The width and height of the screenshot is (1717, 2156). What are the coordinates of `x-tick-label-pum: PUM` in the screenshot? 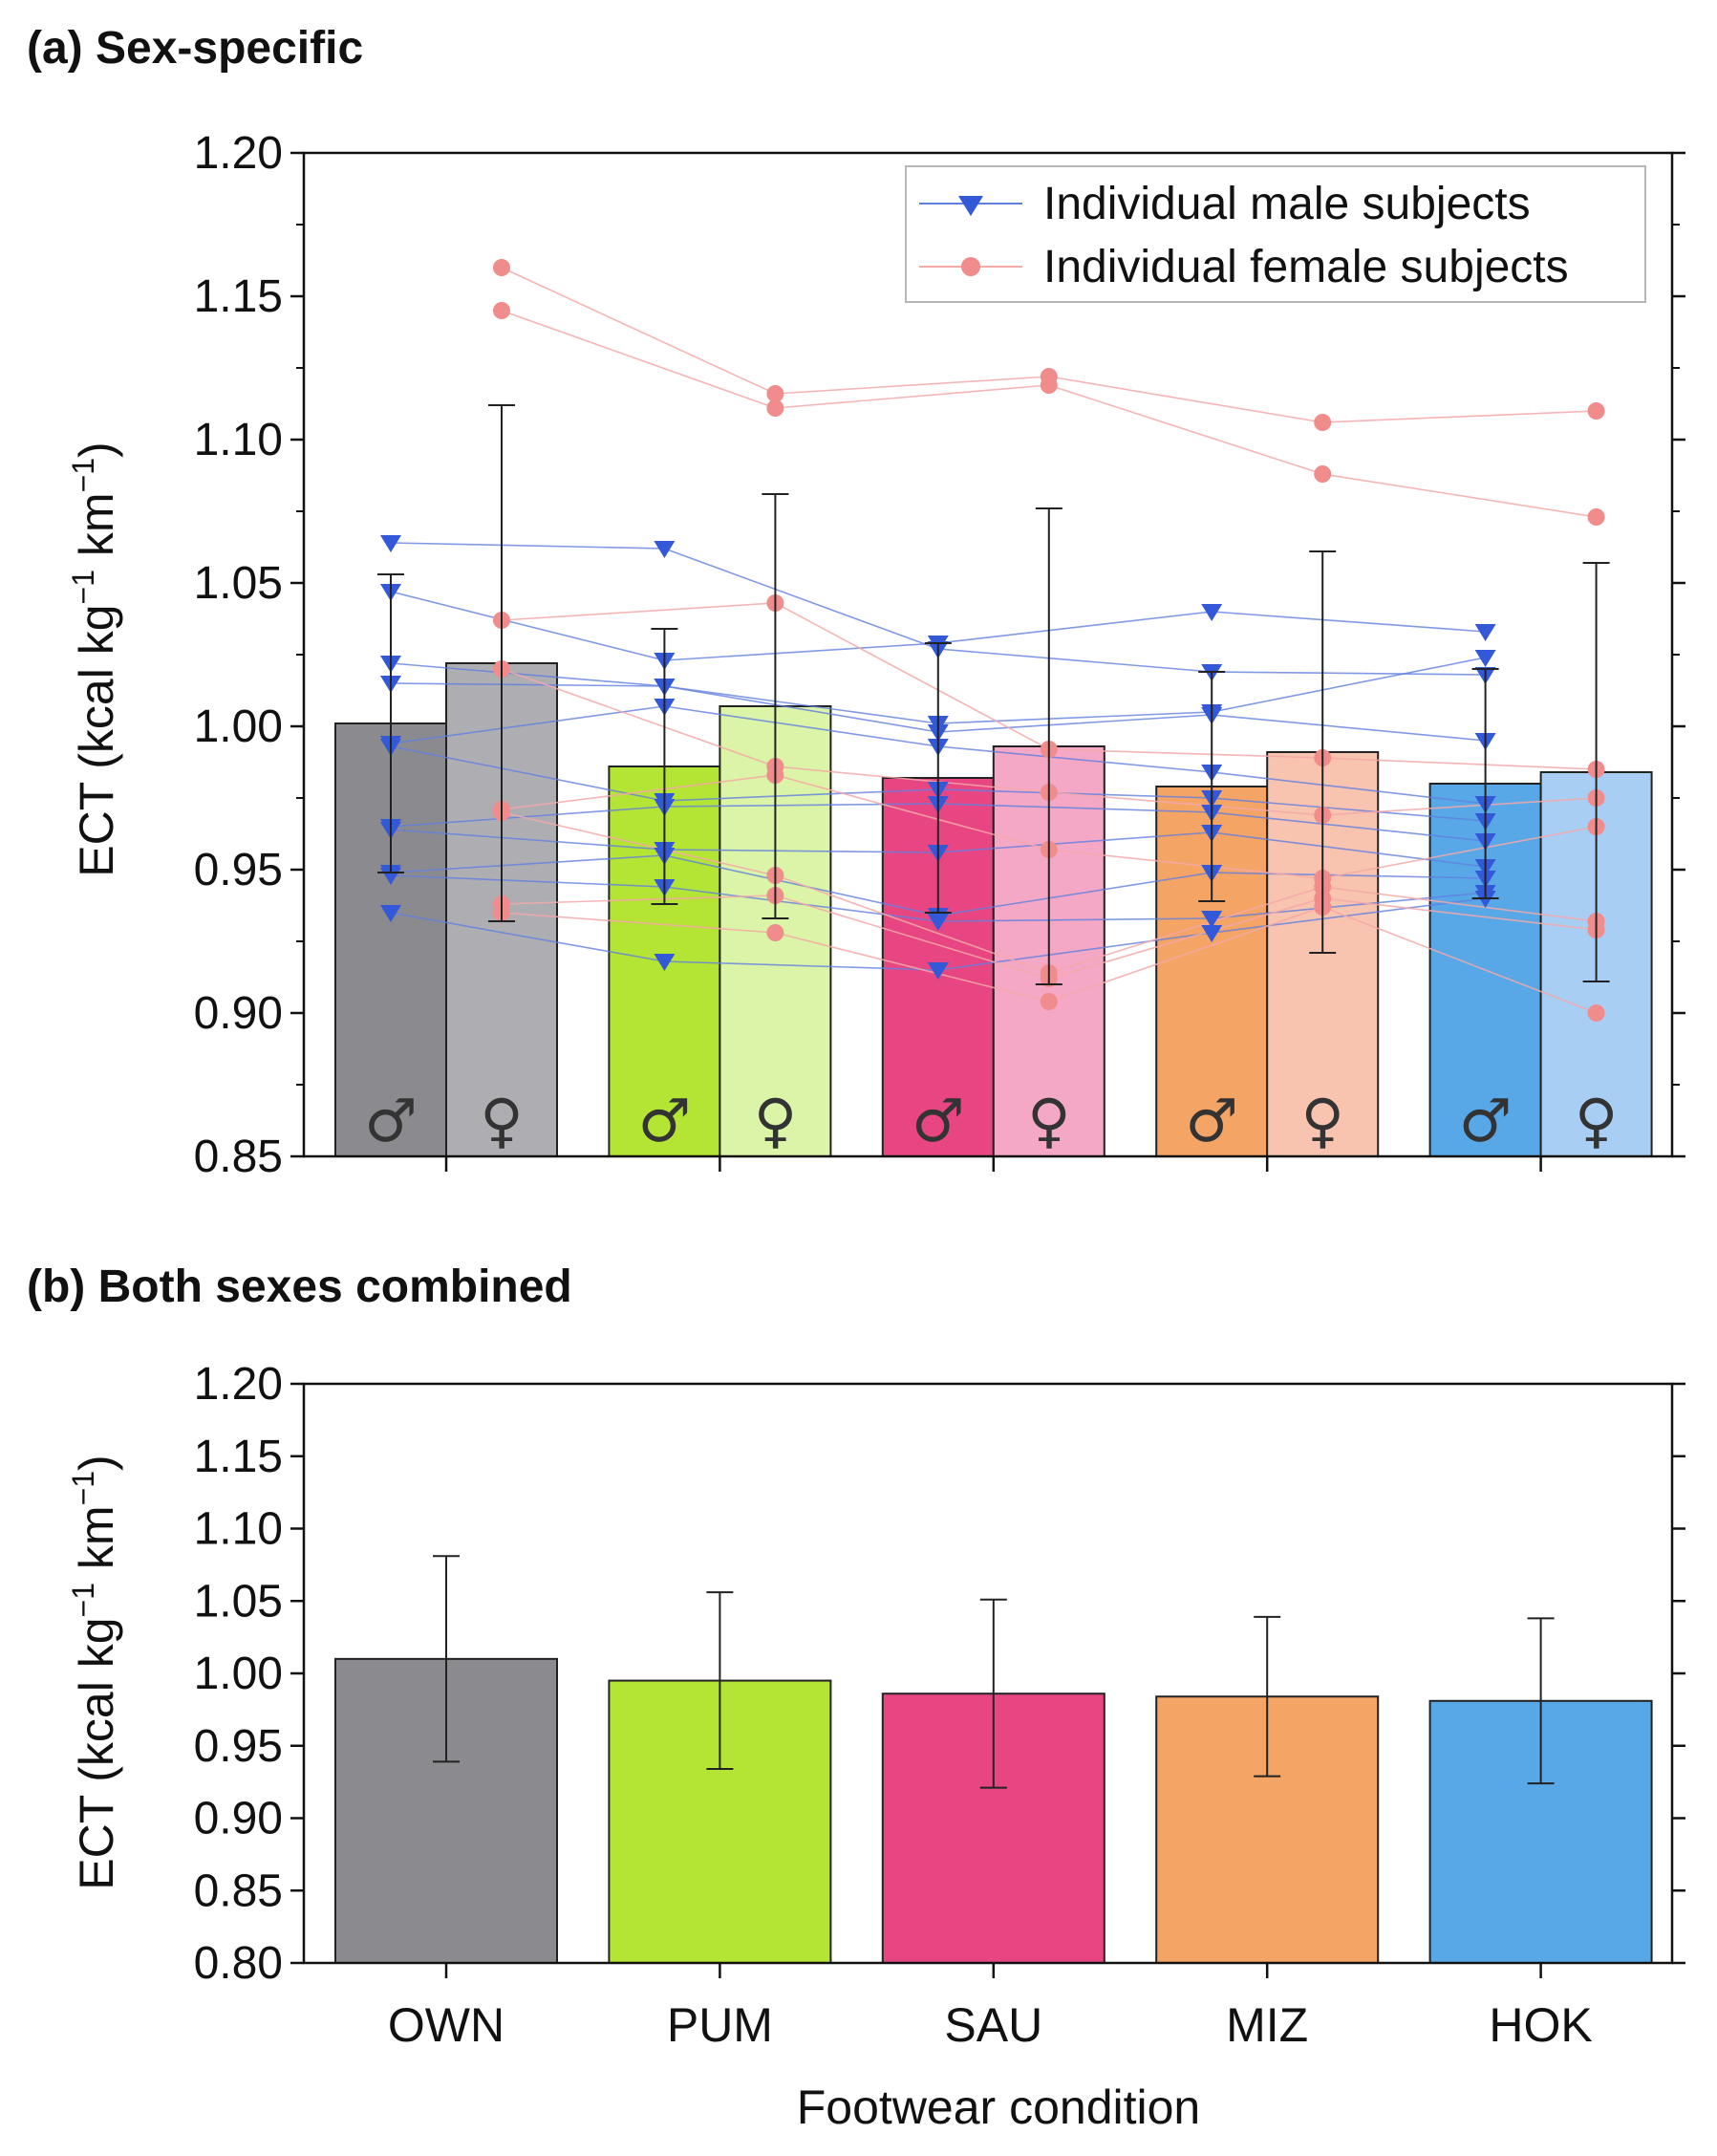 It's located at (720, 2025).